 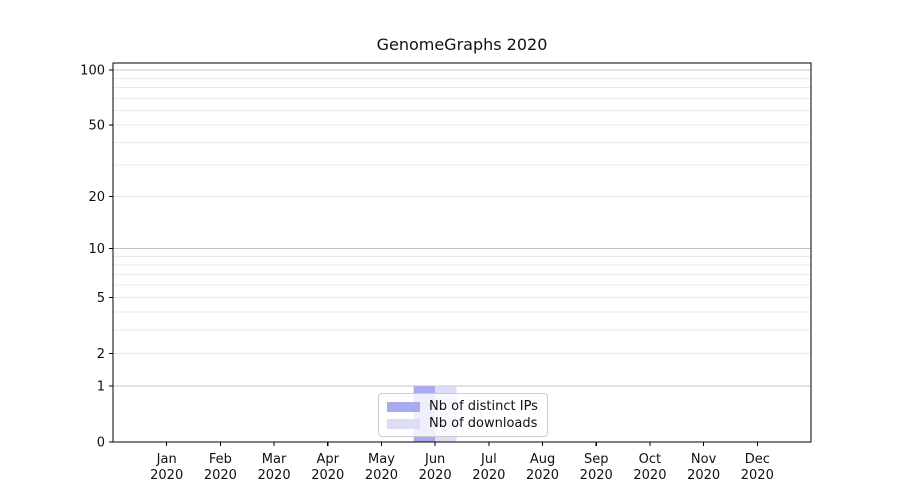 What do you see at coordinates (462, 44) in the screenshot?
I see `chart-title: GenomeGraphs 2020` at bounding box center [462, 44].